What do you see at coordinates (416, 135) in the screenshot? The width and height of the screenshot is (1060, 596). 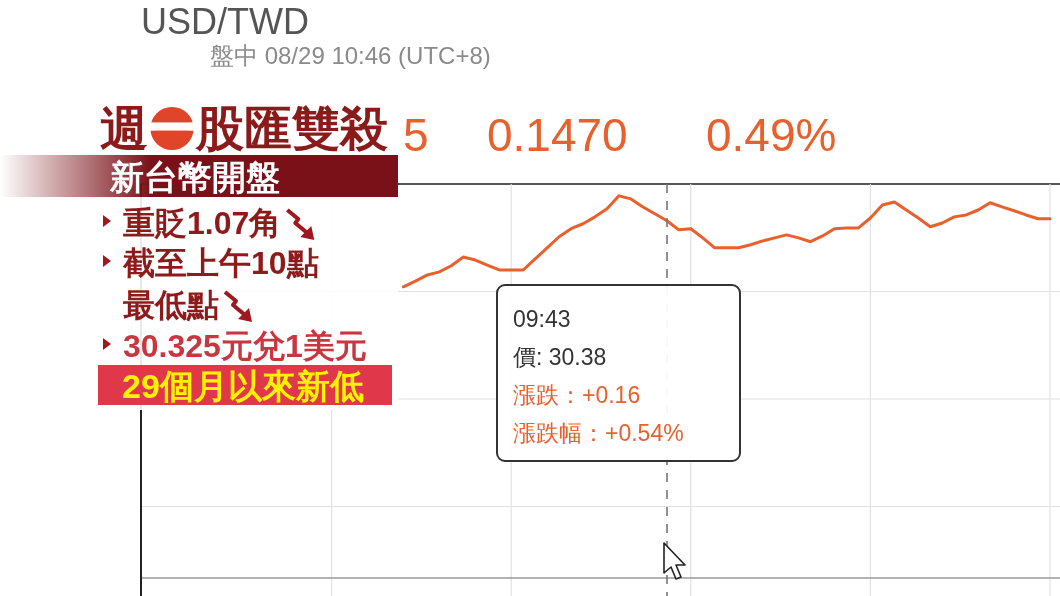 I see `annotation: 5` at bounding box center [416, 135].